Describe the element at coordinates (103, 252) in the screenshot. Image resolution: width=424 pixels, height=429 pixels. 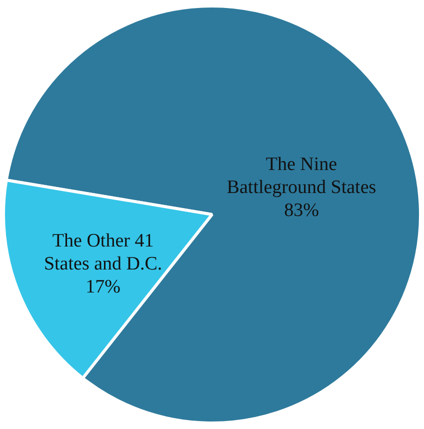
I see `slice-label: The Other 41 States and D.C.` at that location.